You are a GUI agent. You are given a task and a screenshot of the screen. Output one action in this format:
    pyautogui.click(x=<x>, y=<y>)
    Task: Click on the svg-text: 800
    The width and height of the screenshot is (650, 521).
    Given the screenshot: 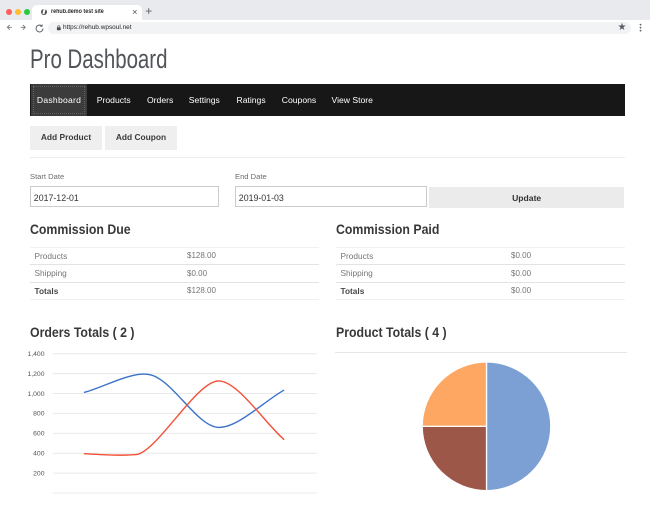 What is the action you would take?
    pyautogui.click(x=39, y=414)
    